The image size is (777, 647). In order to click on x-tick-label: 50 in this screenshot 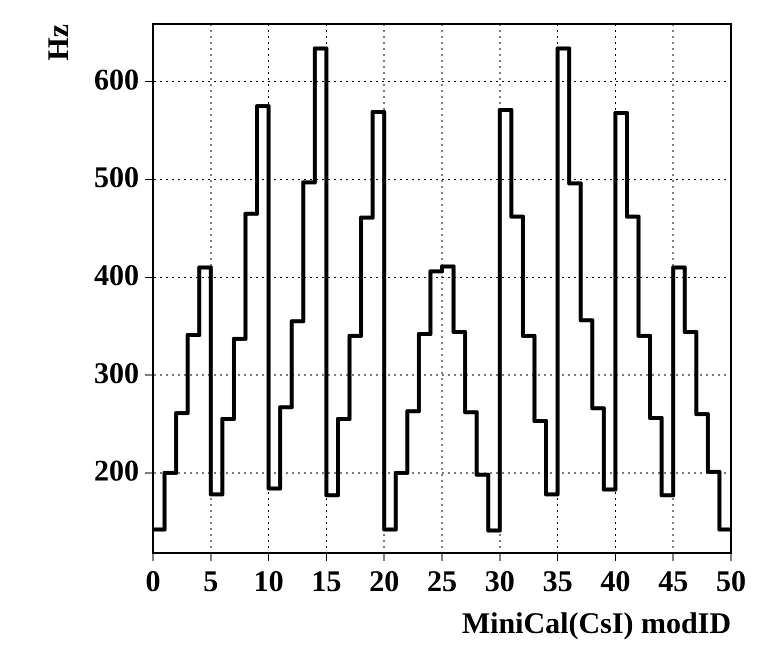, I will do `click(731, 581)`.